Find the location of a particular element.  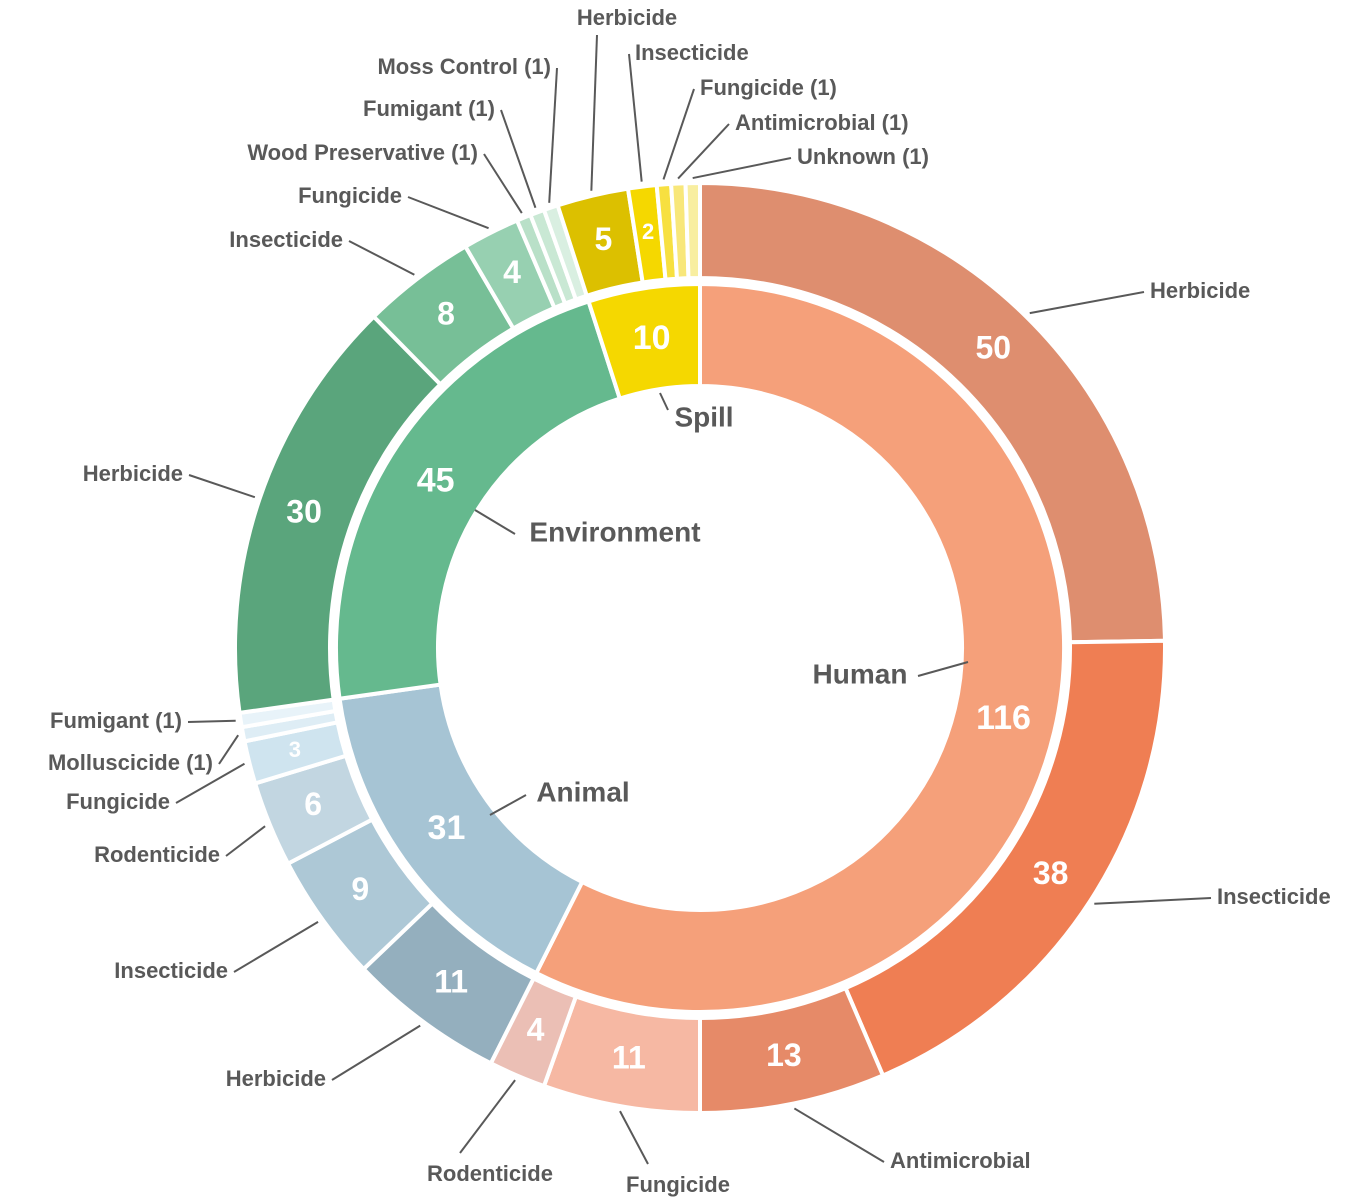

outer-label: Moss Control (1) is located at coordinates (464, 66).